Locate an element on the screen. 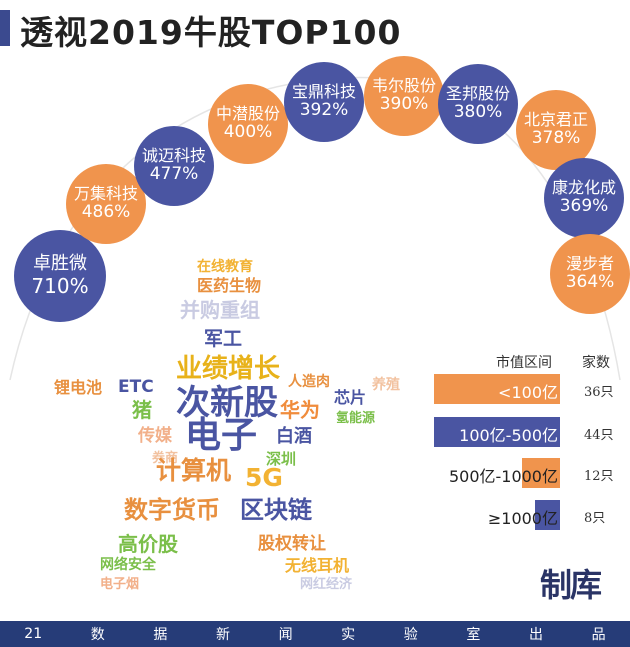 The image size is (630, 647). stock-gain: 486% is located at coordinates (106, 212).